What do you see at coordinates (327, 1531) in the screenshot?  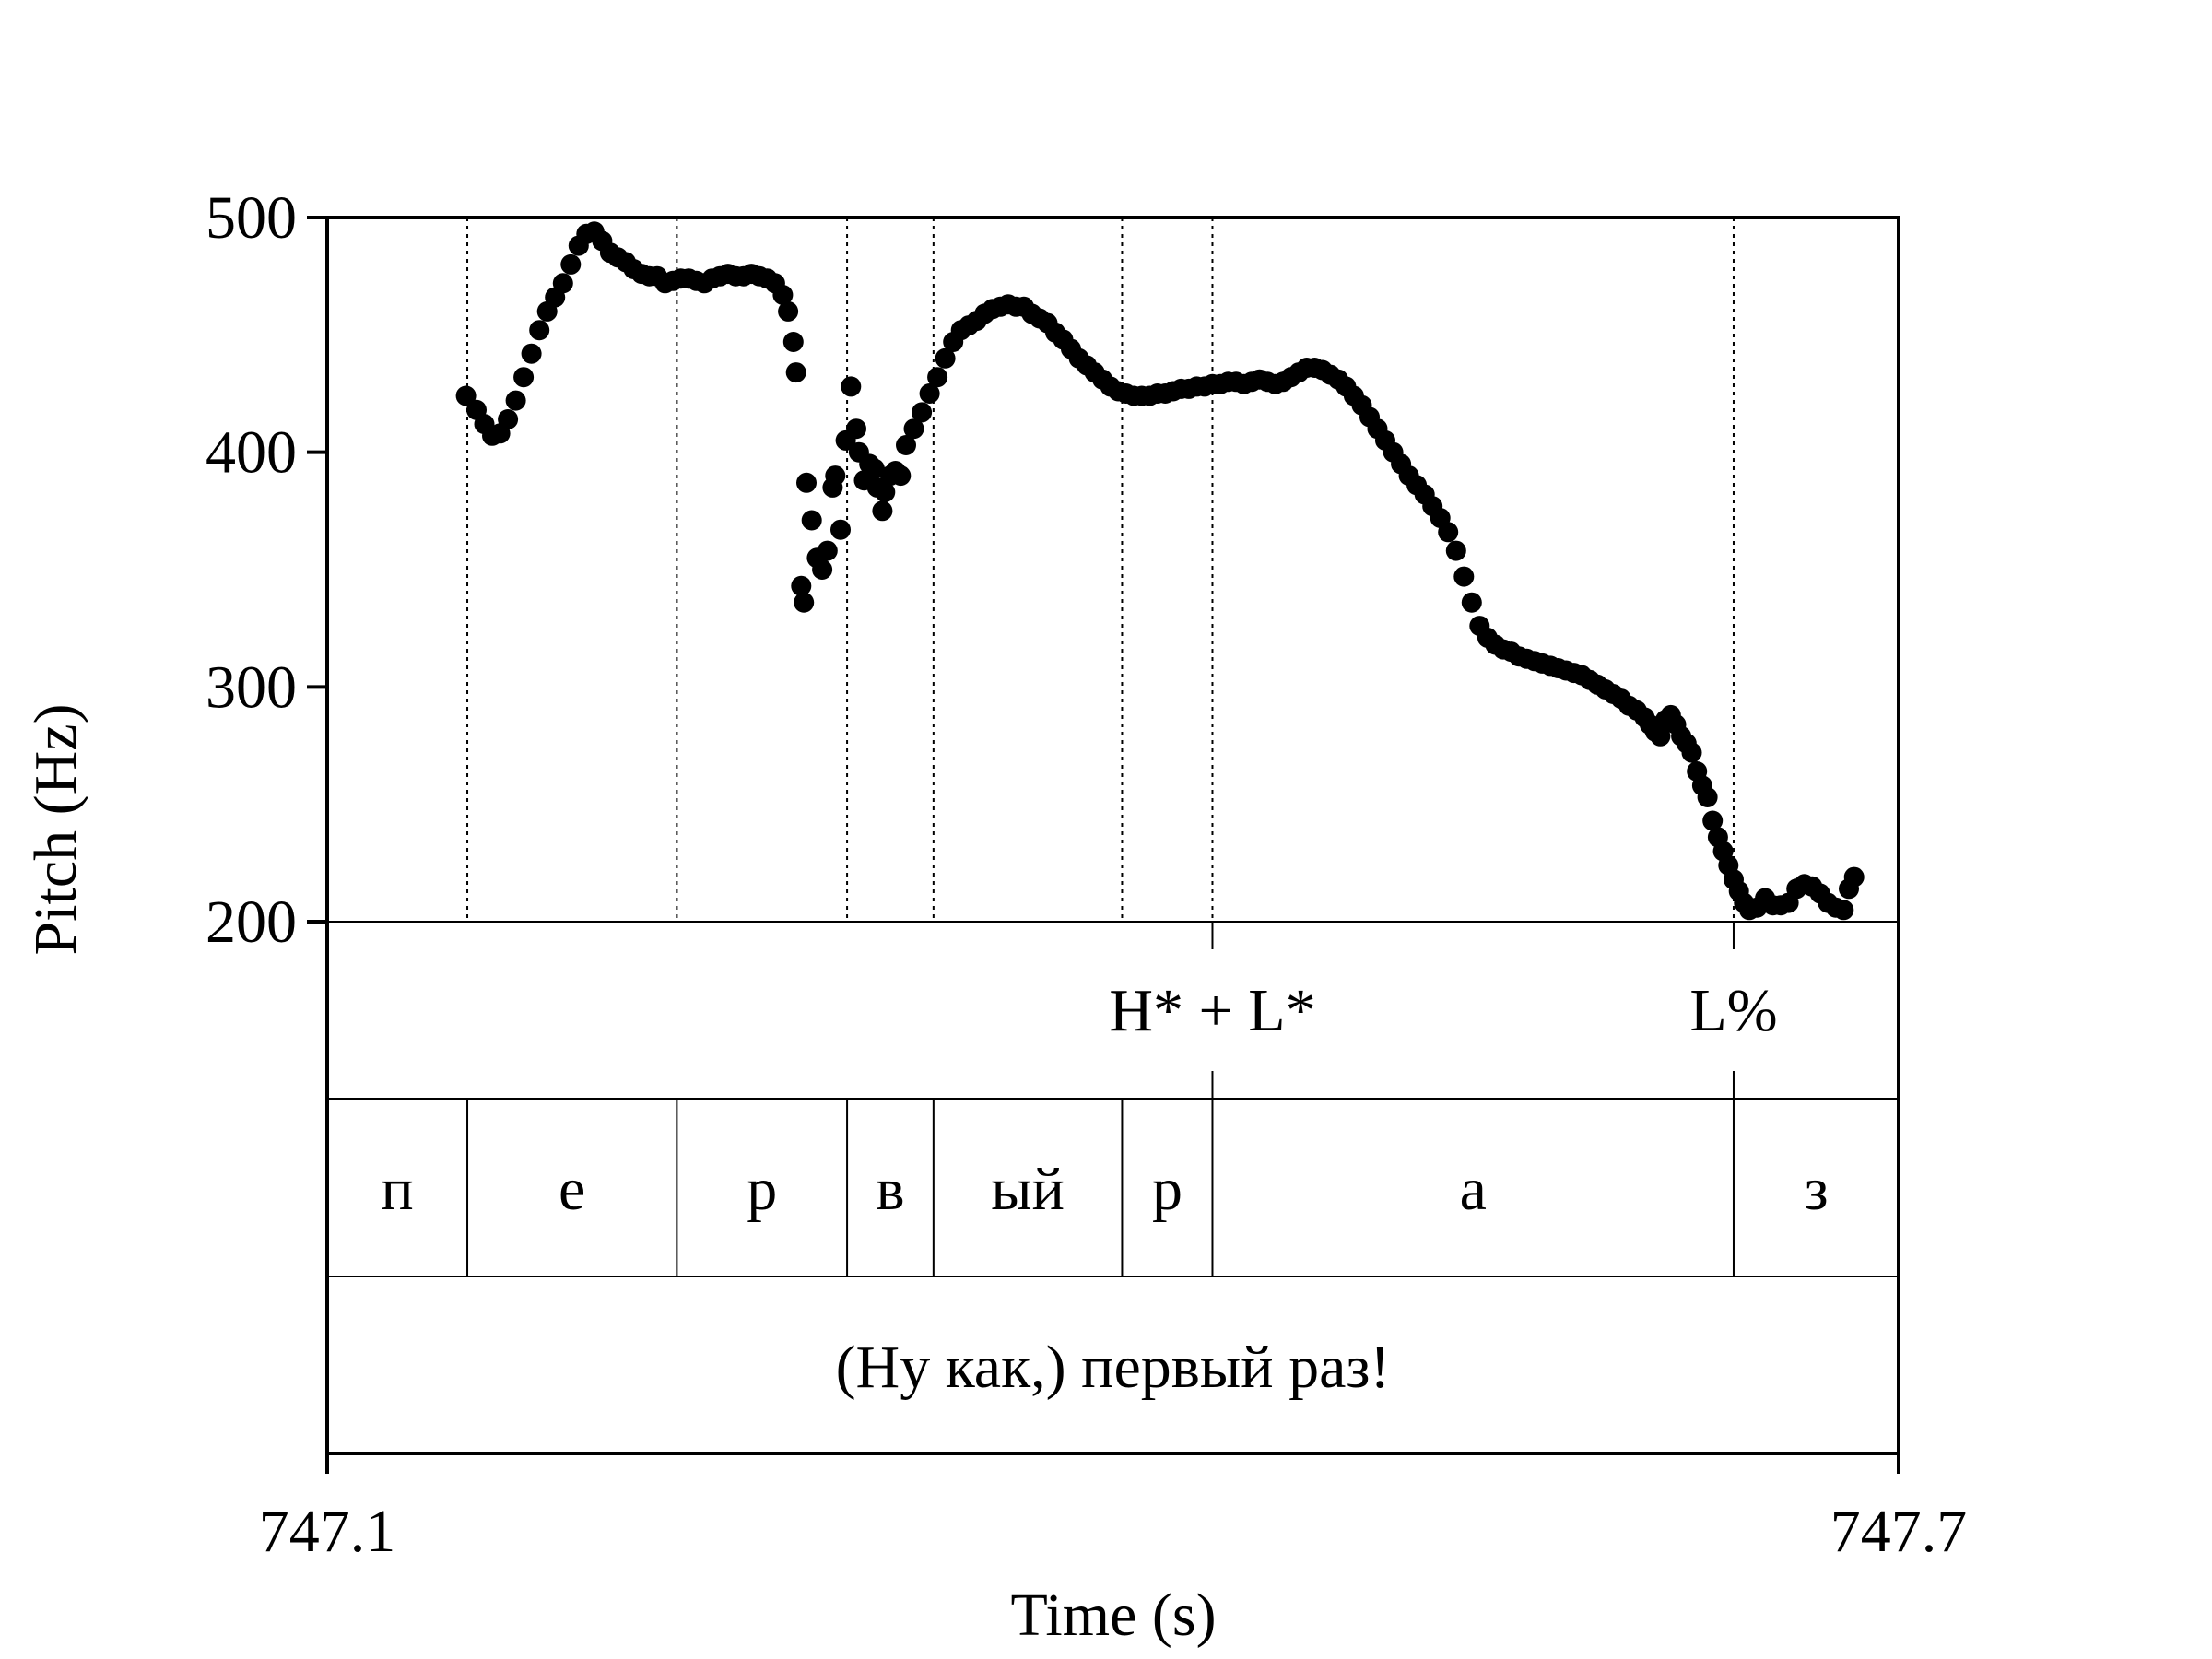 I see `x-tick-label: 747.1` at bounding box center [327, 1531].